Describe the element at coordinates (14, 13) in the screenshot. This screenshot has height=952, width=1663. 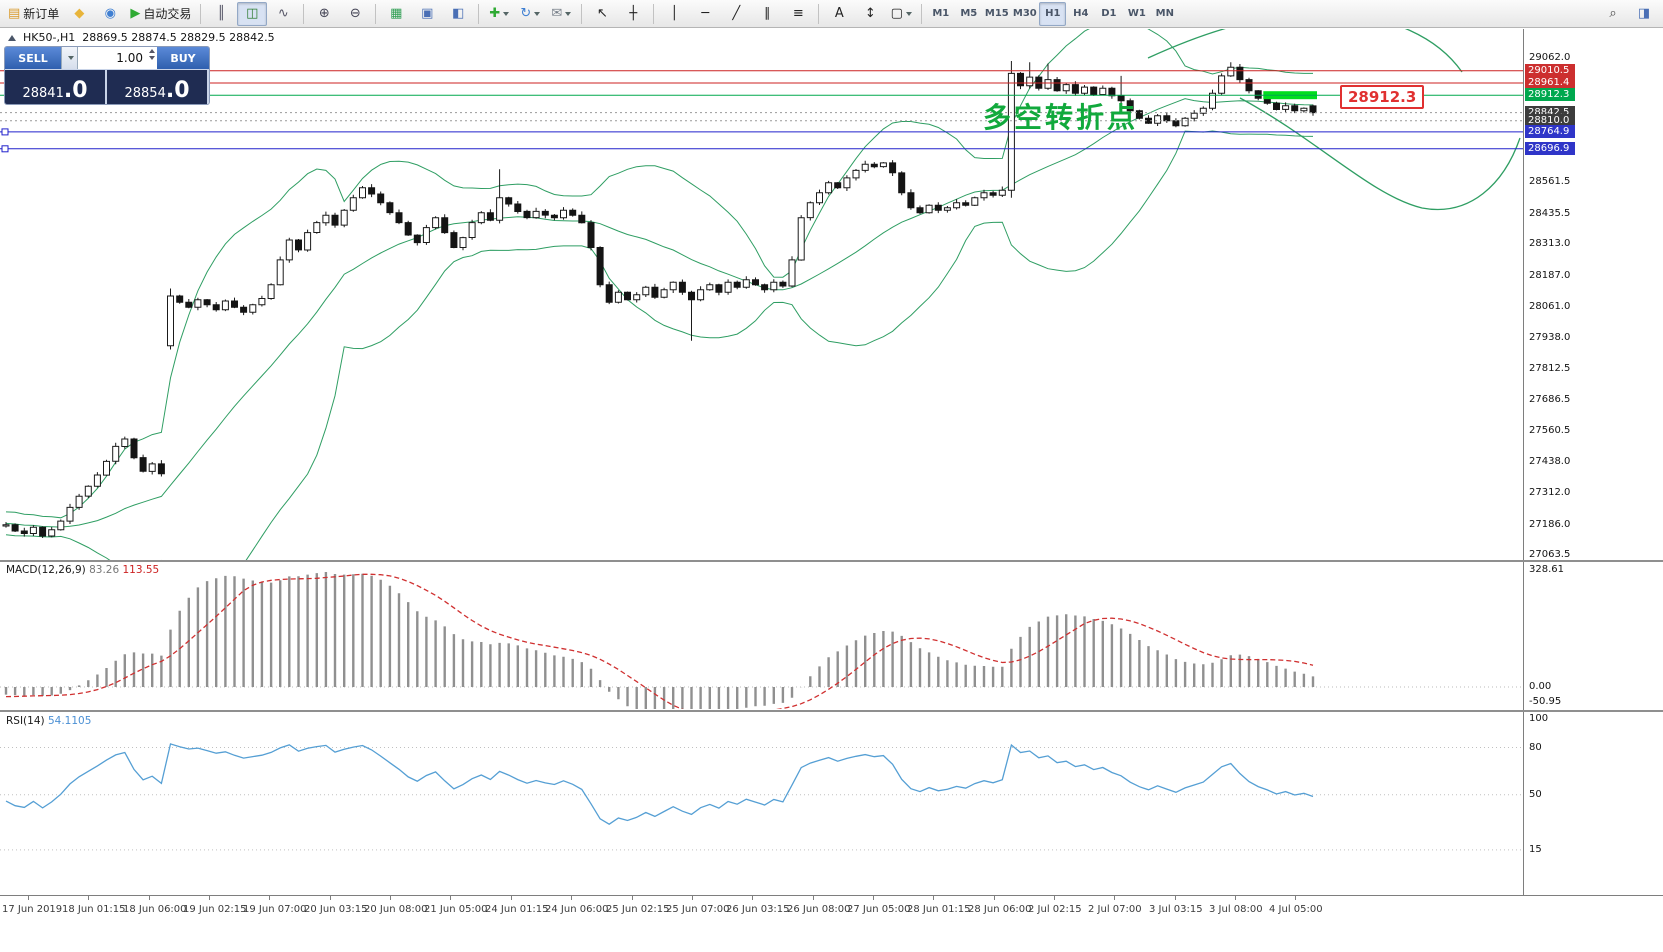
I see `new-order-icon: ▤` at that location.